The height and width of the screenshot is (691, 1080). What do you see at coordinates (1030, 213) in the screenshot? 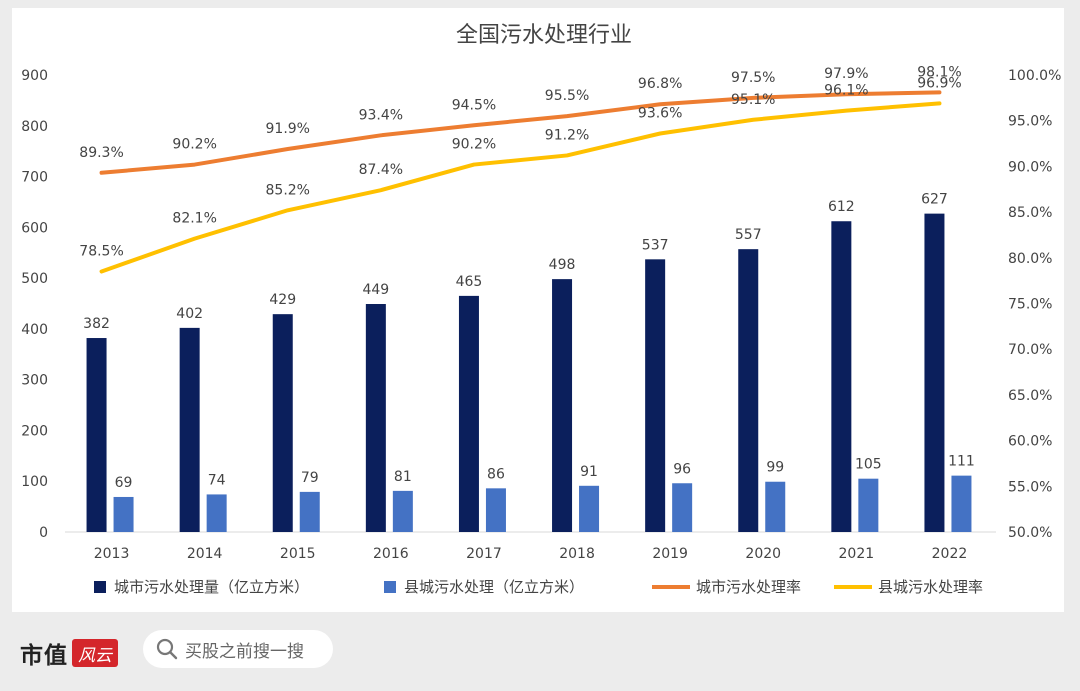
I see `y-right-tick-label: 85.0%` at bounding box center [1030, 213].